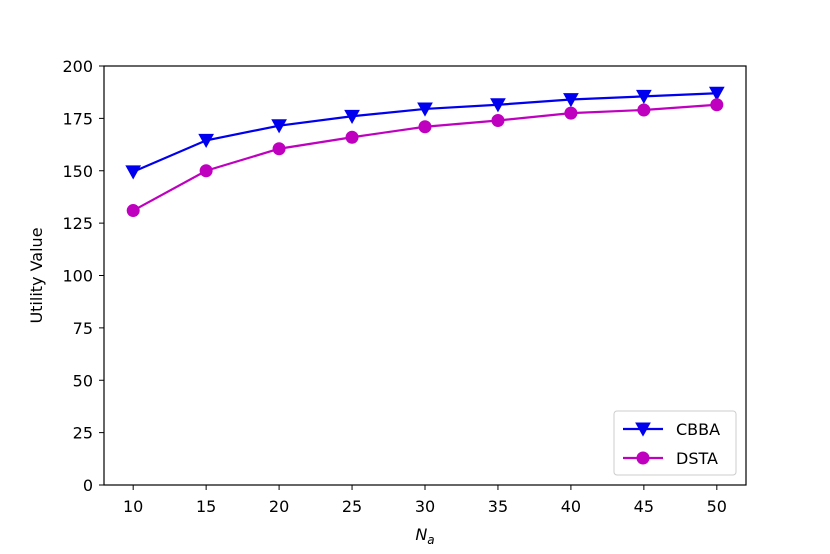 This screenshot has width=830, height=554. What do you see at coordinates (77, 223) in the screenshot?
I see `y-tick-label: 125` at bounding box center [77, 223].